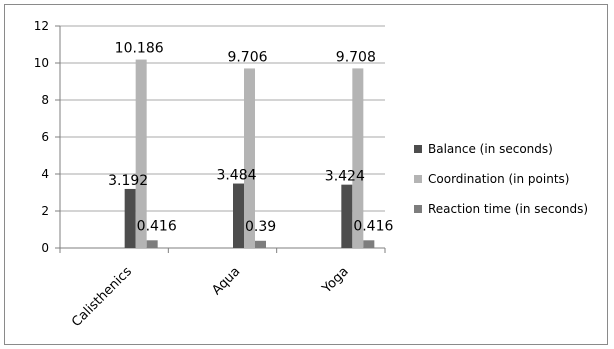 The image size is (614, 349). What do you see at coordinates (490, 149) in the screenshot?
I see `legend-label: Balance (in seconds)` at bounding box center [490, 149].